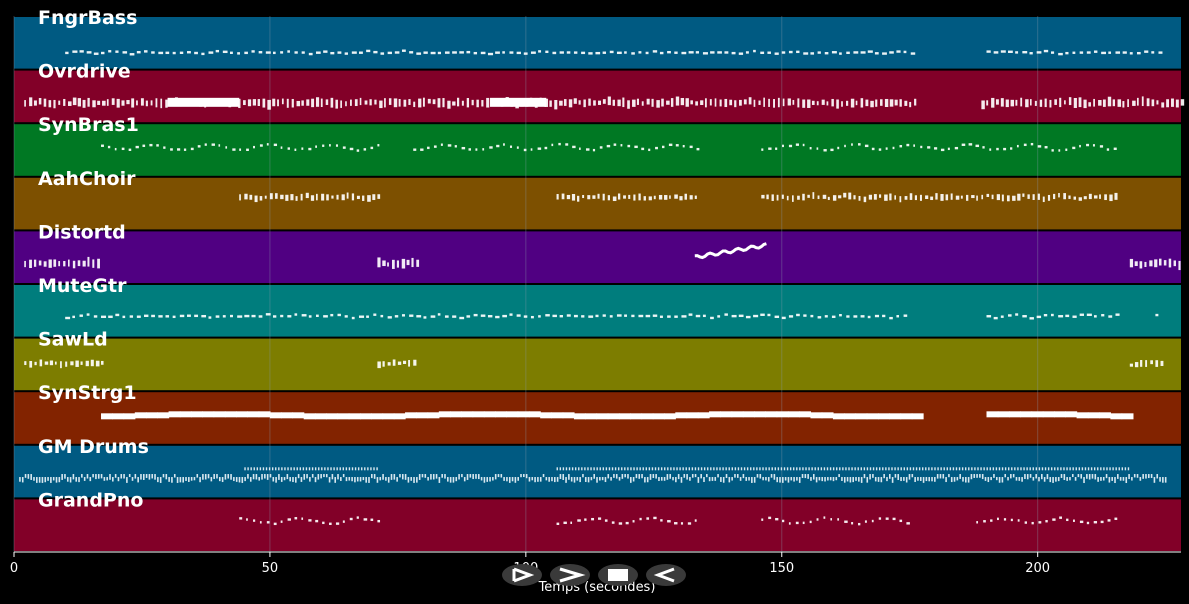  What do you see at coordinates (618, 575) in the screenshot?
I see `stop-button` at bounding box center [618, 575].